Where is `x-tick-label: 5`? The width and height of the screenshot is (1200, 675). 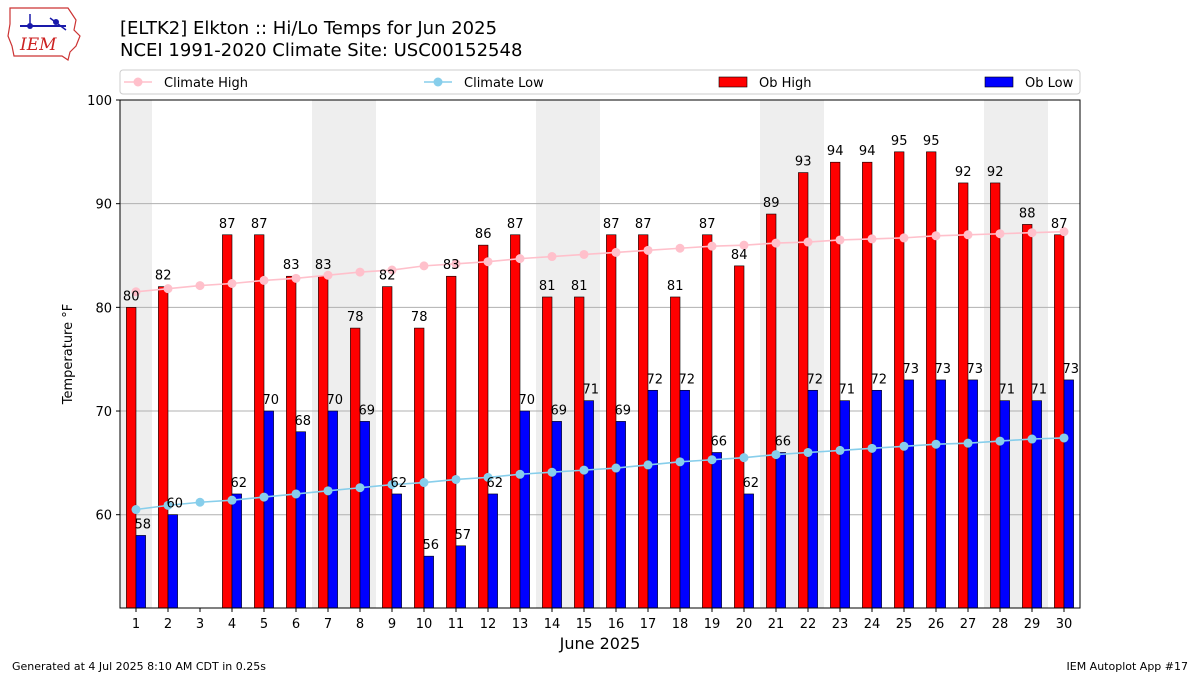 x-tick-label: 5 is located at coordinates (264, 624).